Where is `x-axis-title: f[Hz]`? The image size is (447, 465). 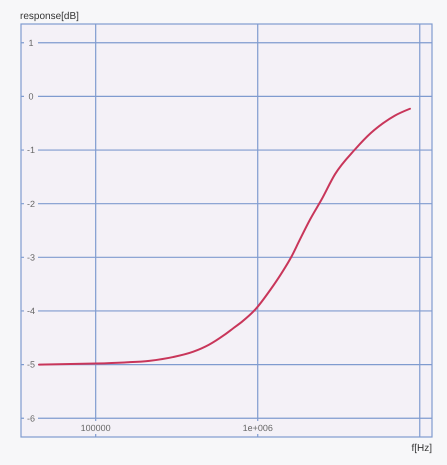
x-axis-title: f[Hz] is located at coordinates (421, 448).